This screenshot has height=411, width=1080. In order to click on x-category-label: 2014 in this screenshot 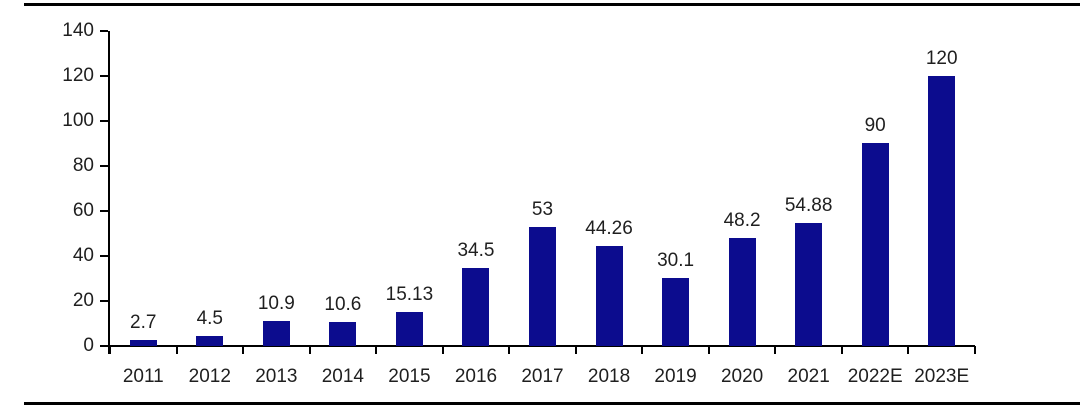, I will do `click(343, 376)`.